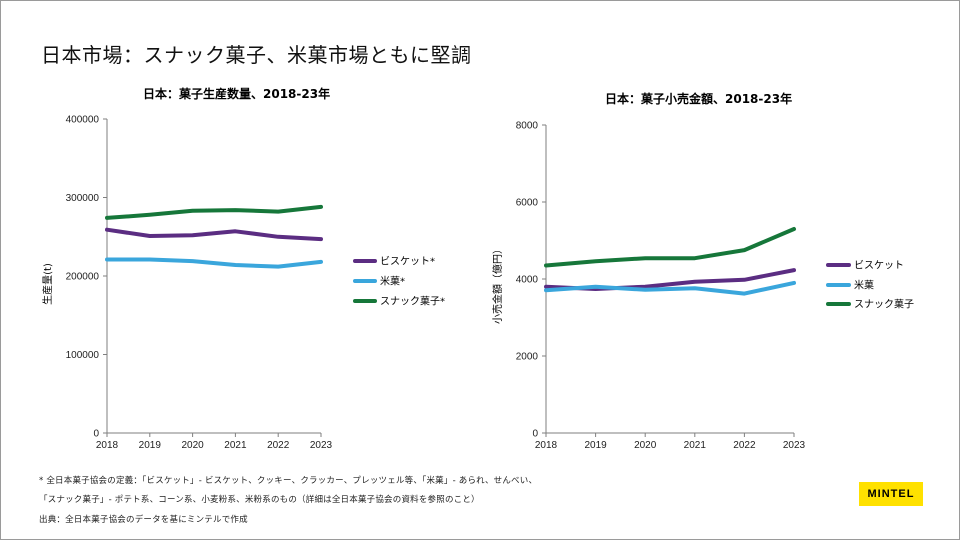 Image resolution: width=960 pixels, height=540 pixels. What do you see at coordinates (107, 445) in the screenshot?
I see `chart-1-x-tick-label: 2018` at bounding box center [107, 445].